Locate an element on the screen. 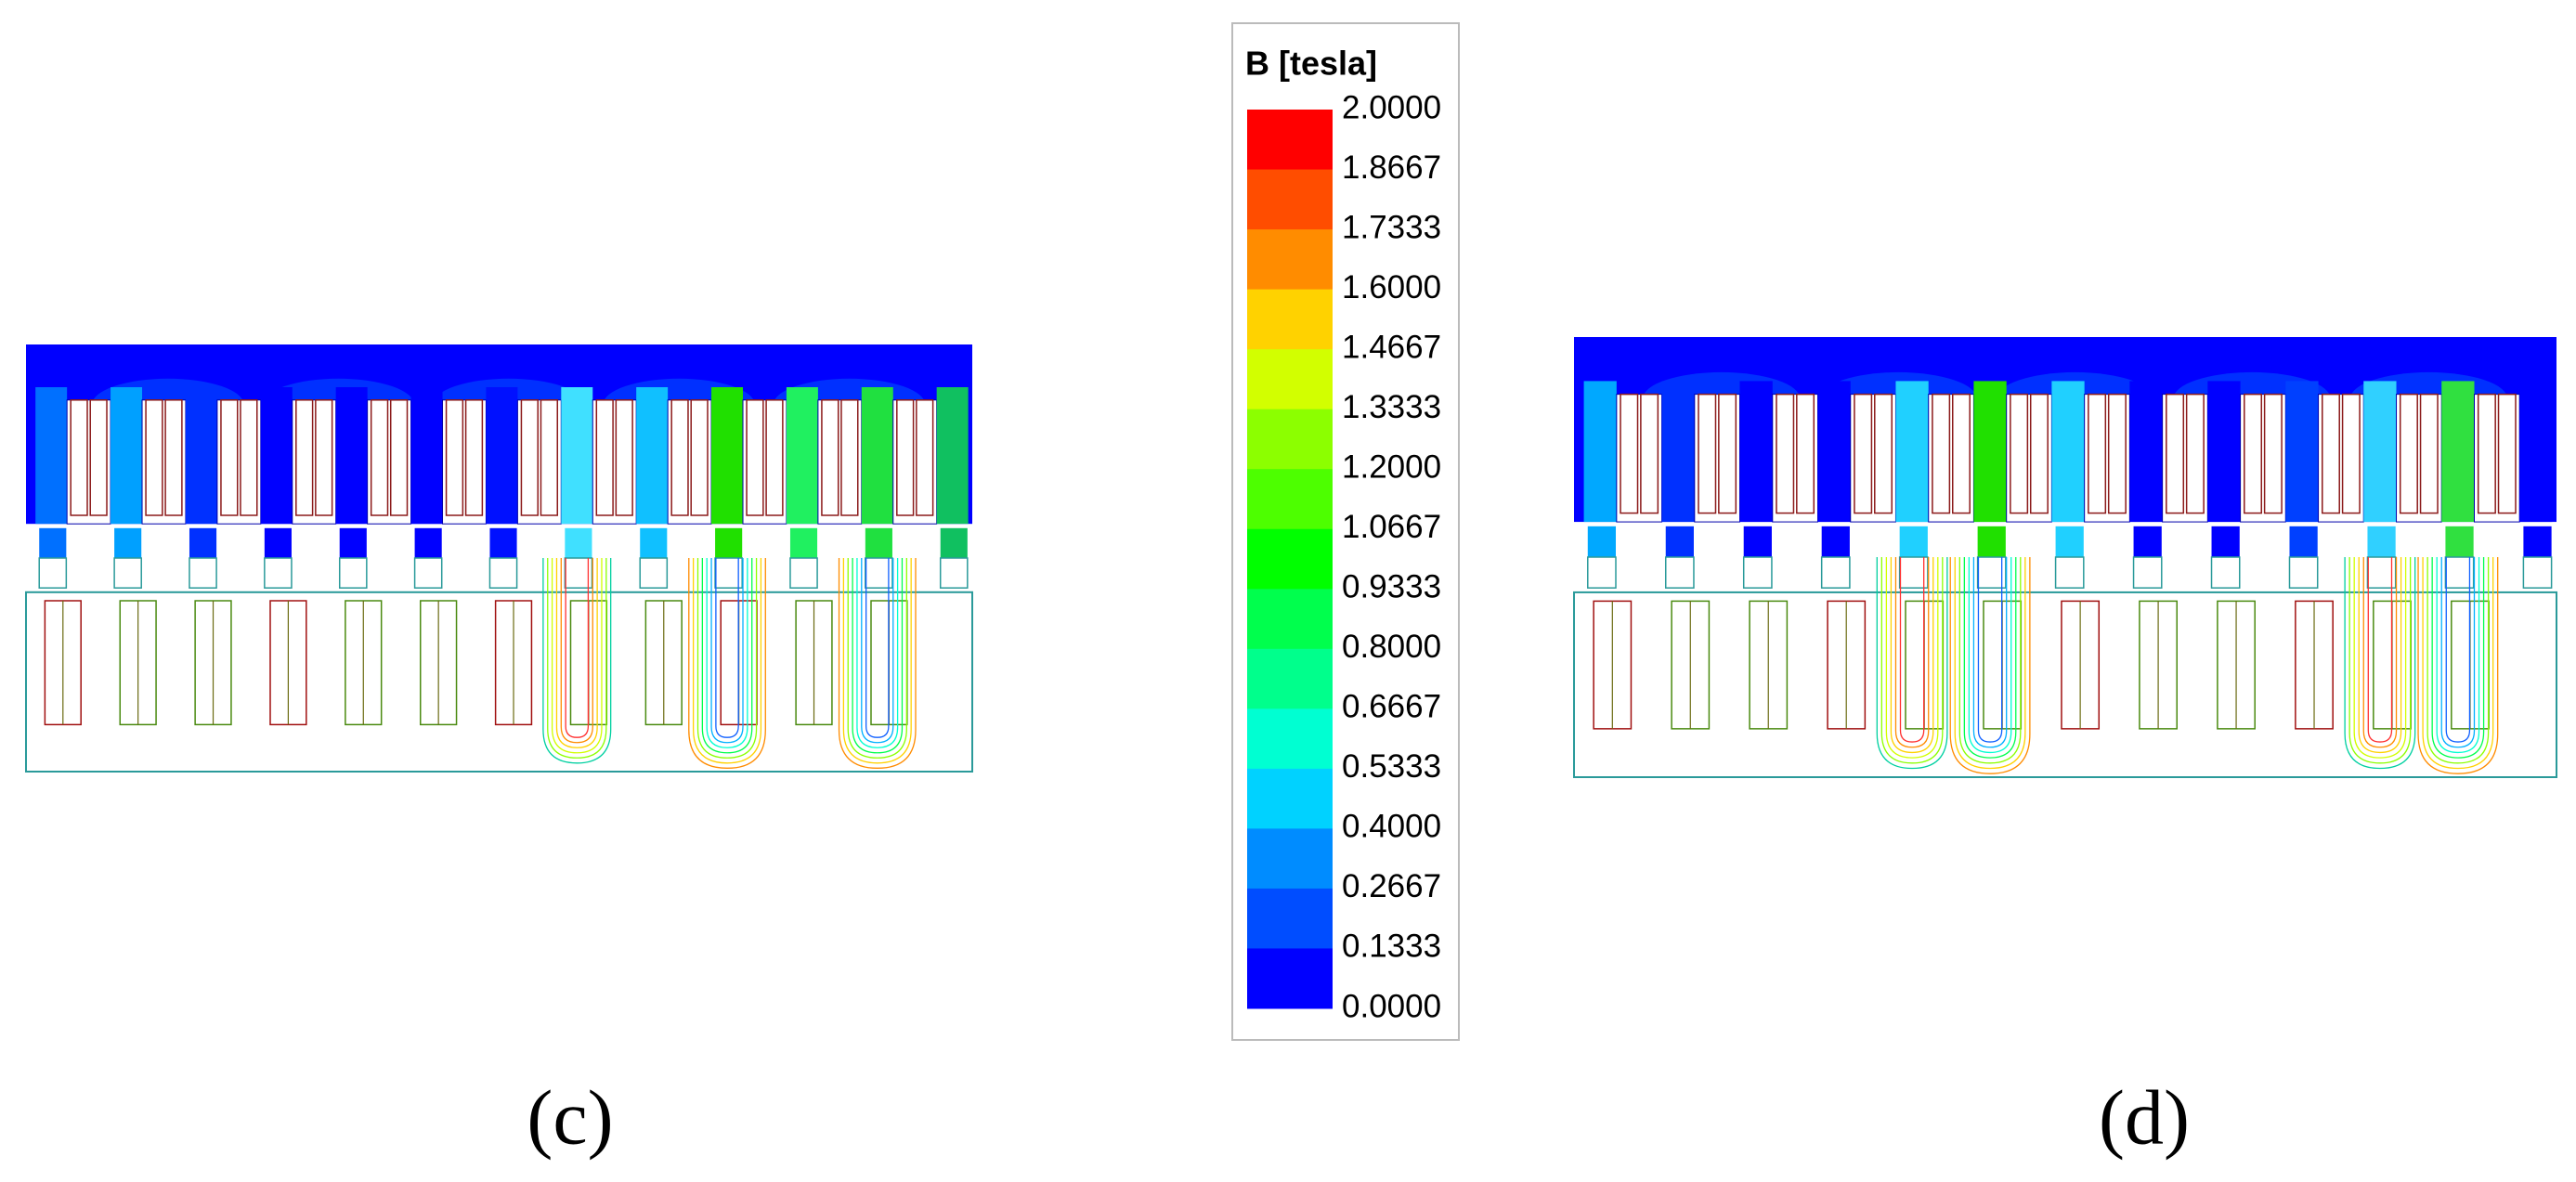  panel-label: (d) is located at coordinates (2144, 1117).